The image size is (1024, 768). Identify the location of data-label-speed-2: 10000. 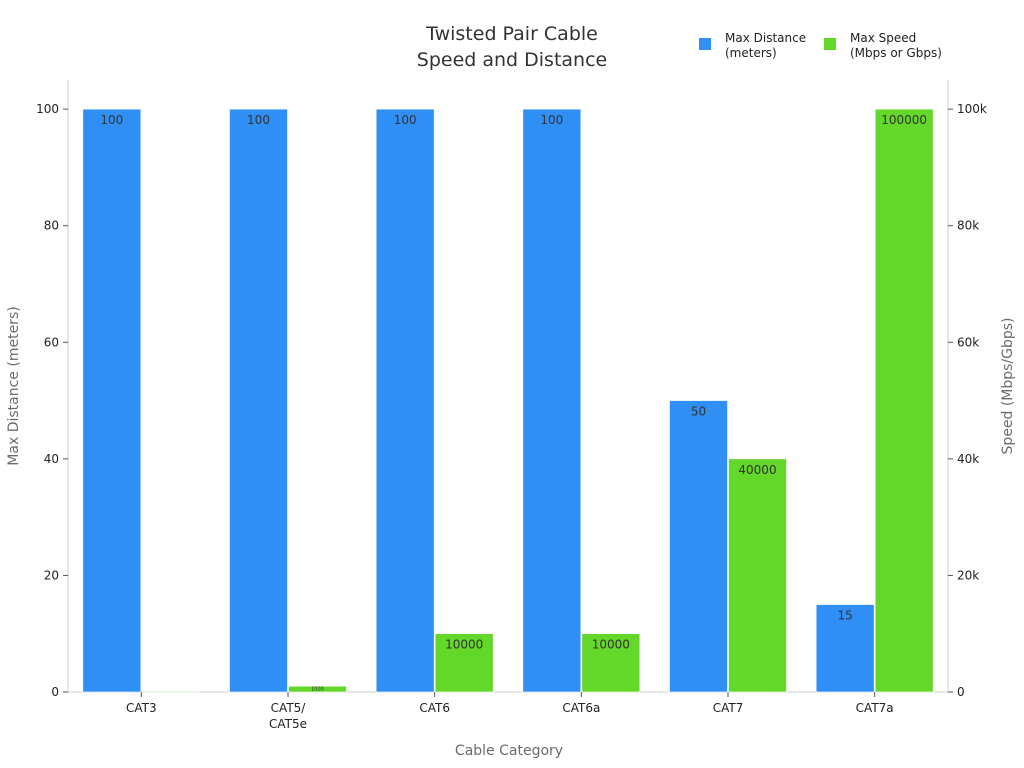
(464, 645).